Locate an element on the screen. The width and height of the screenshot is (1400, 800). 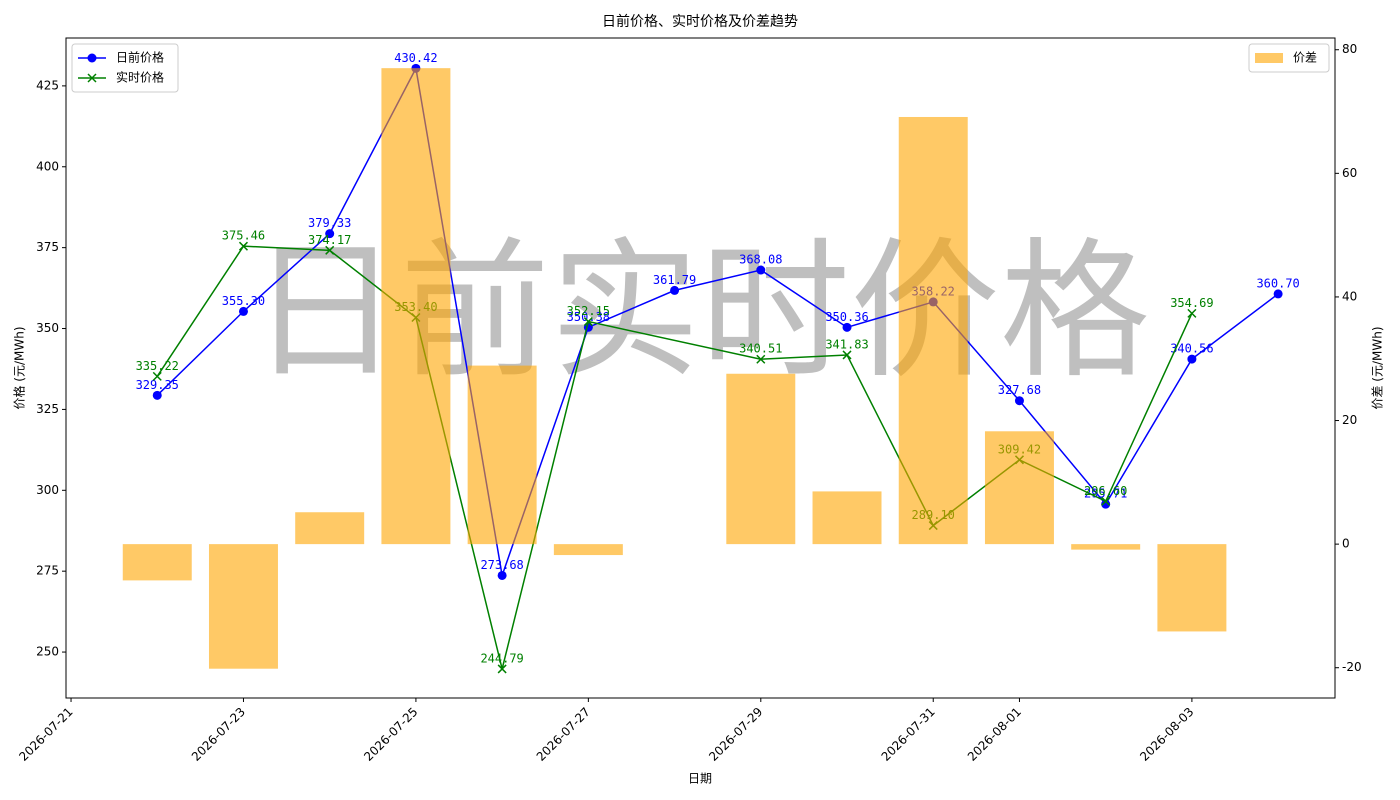
y2-tick-label: -20 is located at coordinates (1352, 667).